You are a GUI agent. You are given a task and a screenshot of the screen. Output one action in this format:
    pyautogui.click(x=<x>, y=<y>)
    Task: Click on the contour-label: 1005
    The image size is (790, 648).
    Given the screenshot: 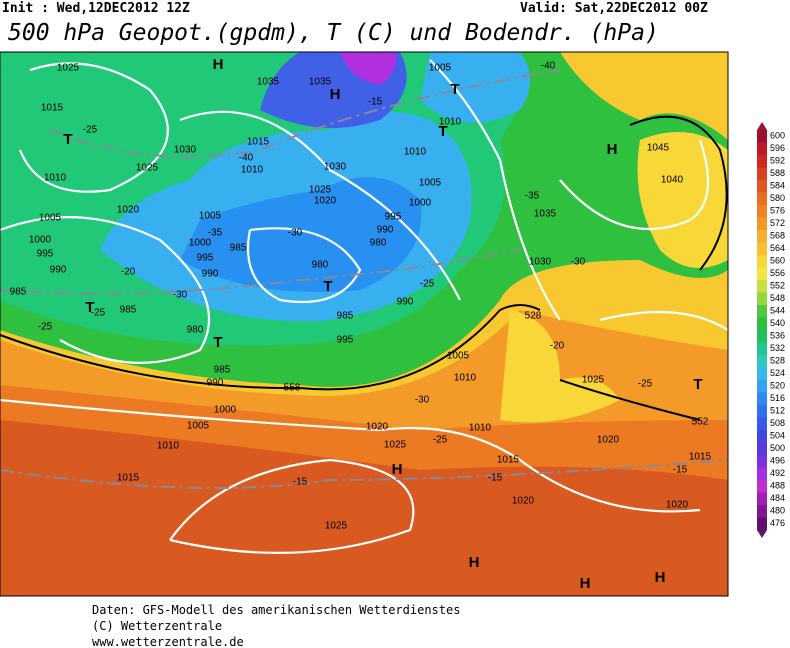 What is the action you would take?
    pyautogui.click(x=198, y=426)
    